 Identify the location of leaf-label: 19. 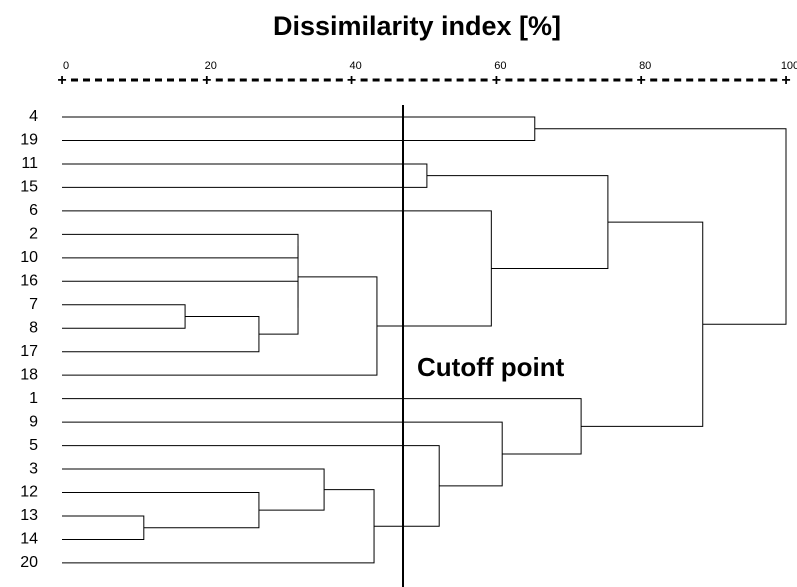
(29, 140).